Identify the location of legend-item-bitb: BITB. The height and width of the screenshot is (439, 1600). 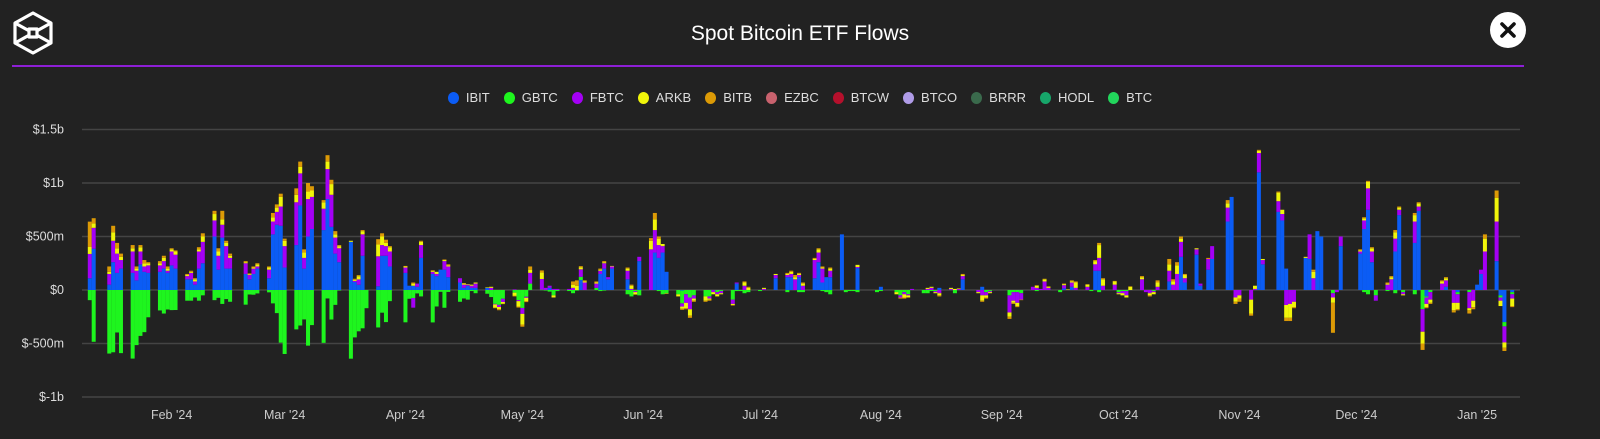
(728, 97).